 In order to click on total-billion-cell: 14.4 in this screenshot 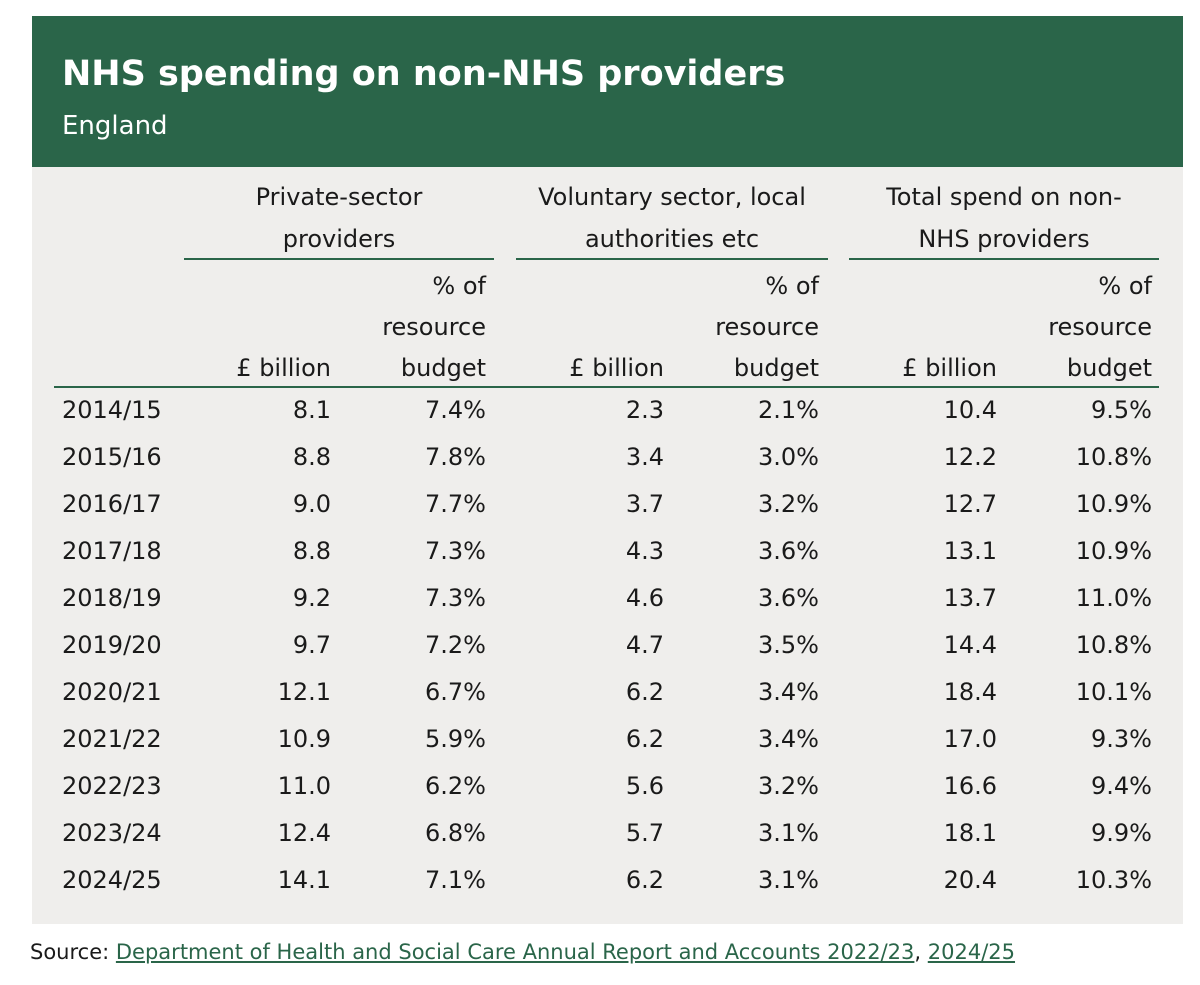, I will do `click(970, 645)`.